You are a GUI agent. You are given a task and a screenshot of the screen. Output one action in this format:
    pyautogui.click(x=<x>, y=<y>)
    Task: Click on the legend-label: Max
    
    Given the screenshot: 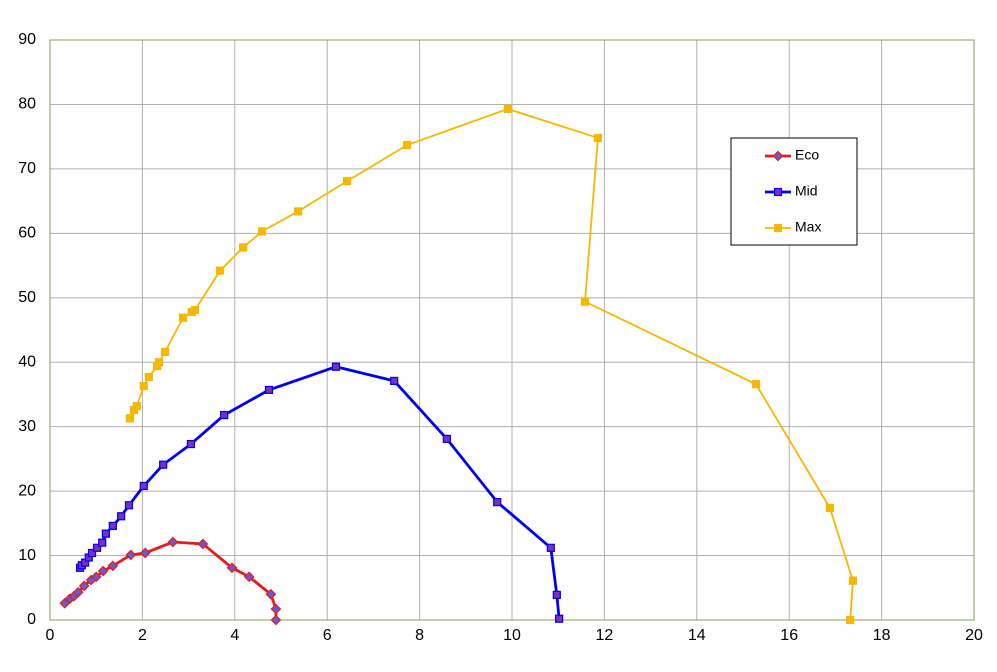 What is the action you would take?
    pyautogui.click(x=808, y=227)
    